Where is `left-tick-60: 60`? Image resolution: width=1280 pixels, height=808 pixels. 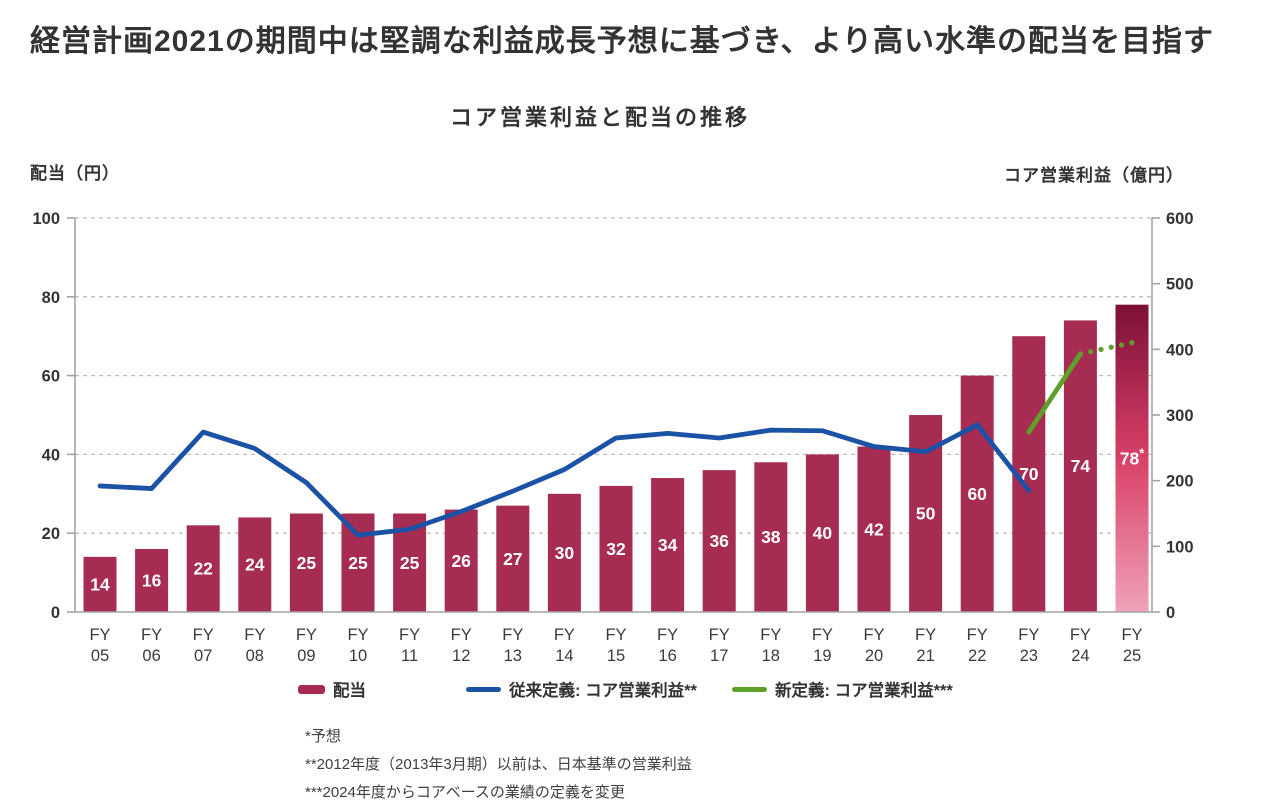
left-tick-60: 60 is located at coordinates (51, 377).